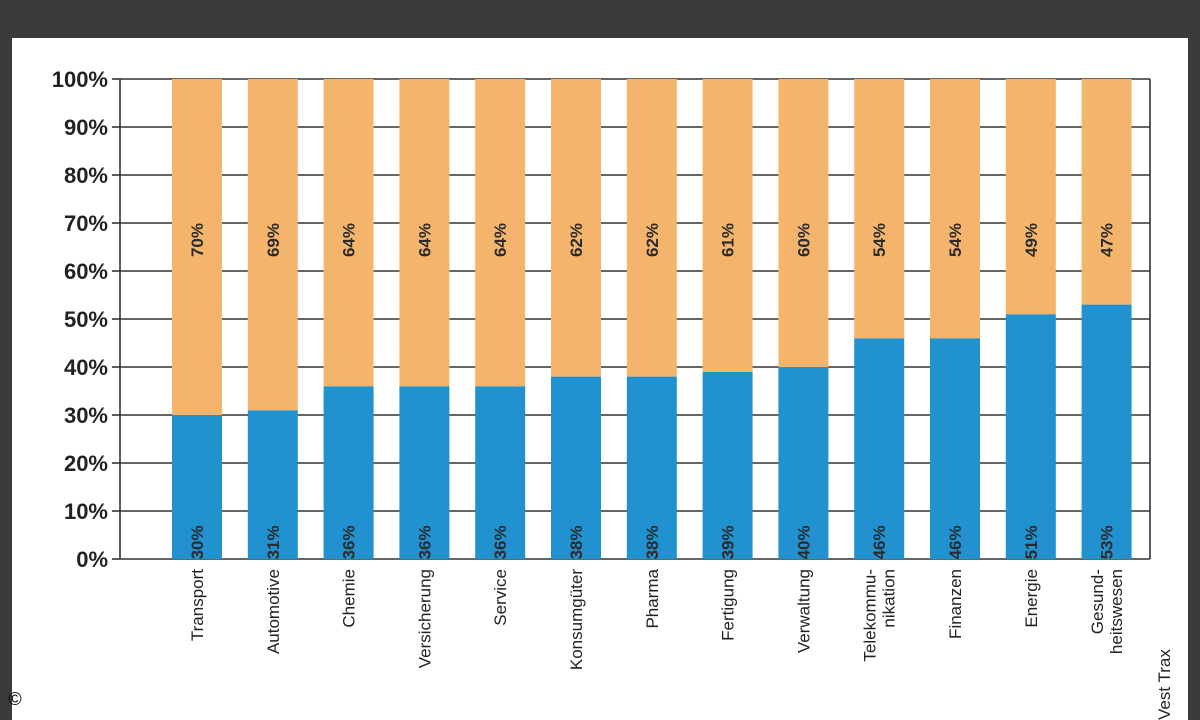 The height and width of the screenshot is (720, 1200). I want to click on data-label: 61%, so click(728, 240).